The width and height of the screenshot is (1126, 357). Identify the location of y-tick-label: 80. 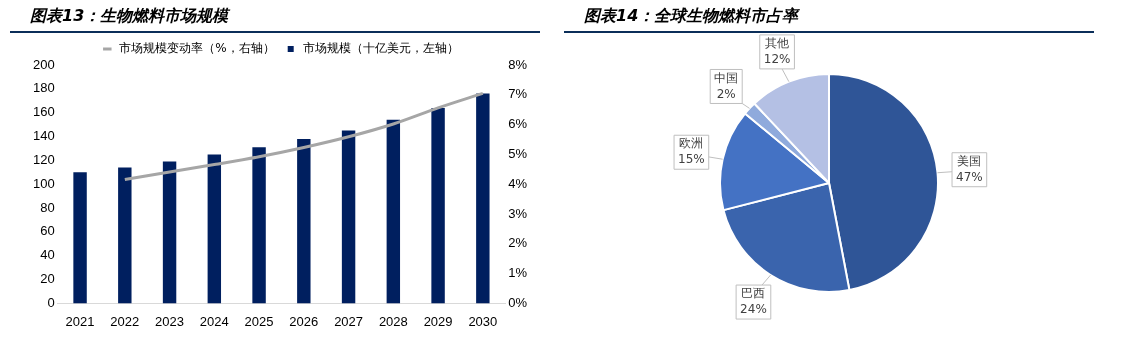
(47, 207).